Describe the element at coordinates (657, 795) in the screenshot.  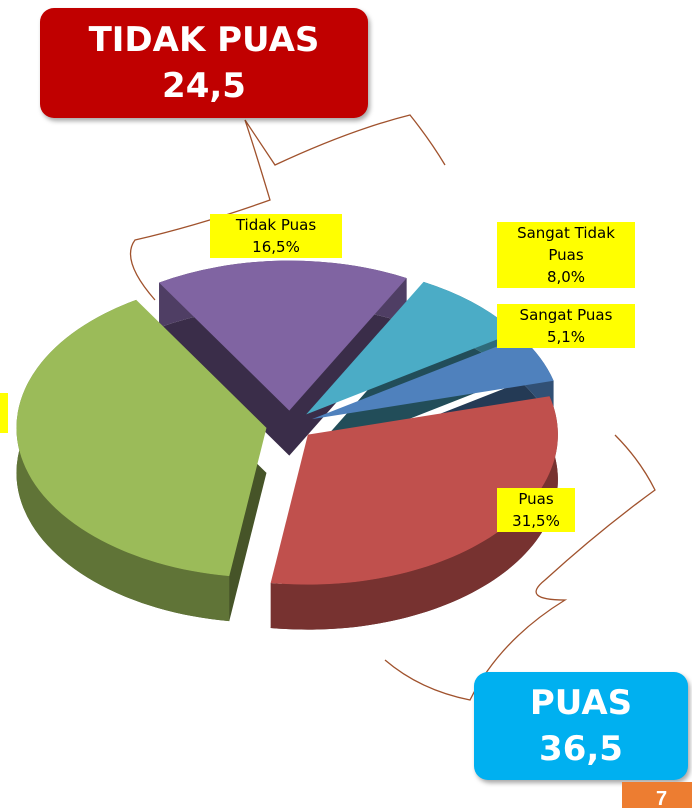
I see `page-number: 7` at that location.